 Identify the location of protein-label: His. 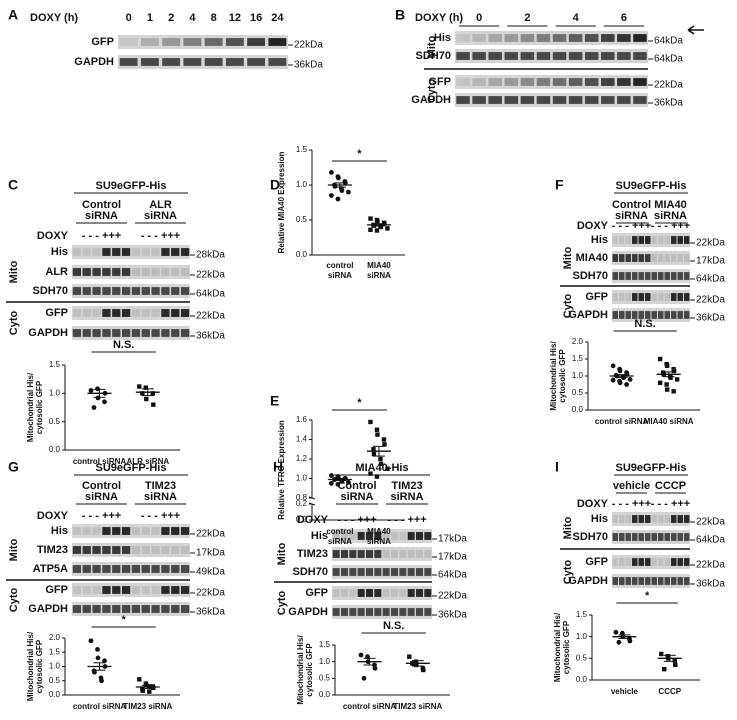
(59, 252).